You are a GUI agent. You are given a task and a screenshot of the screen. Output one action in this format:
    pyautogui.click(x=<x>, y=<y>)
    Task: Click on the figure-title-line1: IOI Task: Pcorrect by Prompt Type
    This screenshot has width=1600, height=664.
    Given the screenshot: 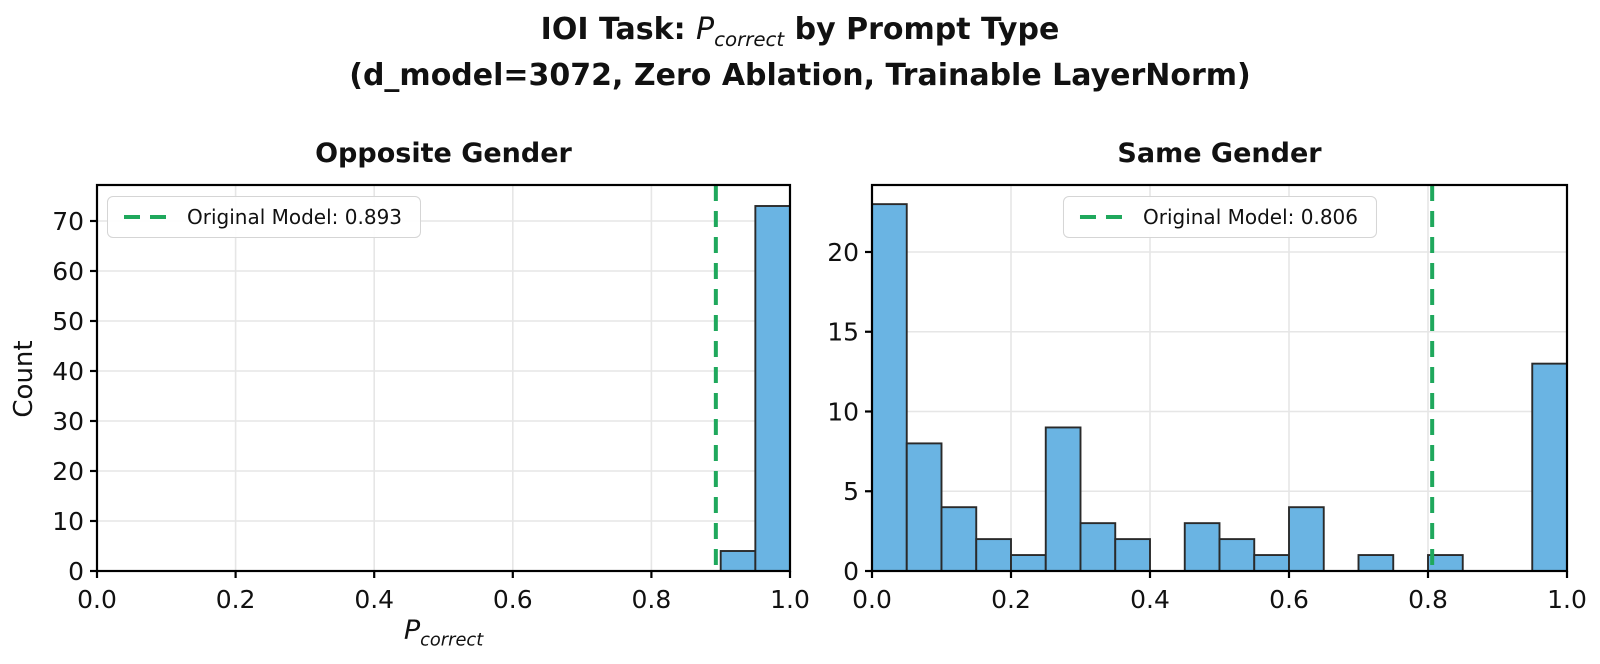 What is the action you would take?
    pyautogui.click(x=800, y=35)
    